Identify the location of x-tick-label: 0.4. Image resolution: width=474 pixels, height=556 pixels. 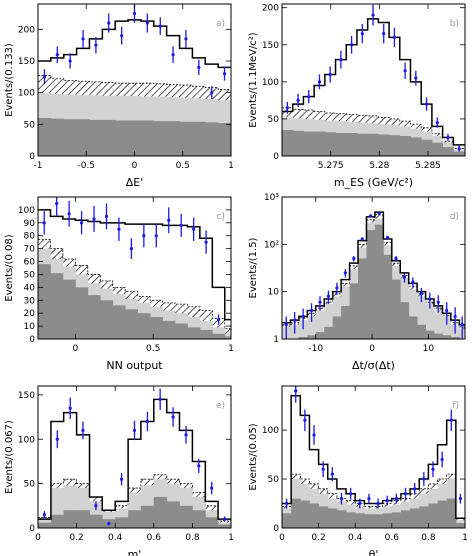
(355, 538).